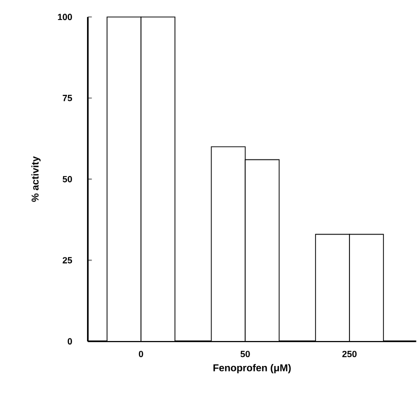 Image resolution: width=417 pixels, height=401 pixels. I want to click on x-tick-label: 250, so click(349, 354).